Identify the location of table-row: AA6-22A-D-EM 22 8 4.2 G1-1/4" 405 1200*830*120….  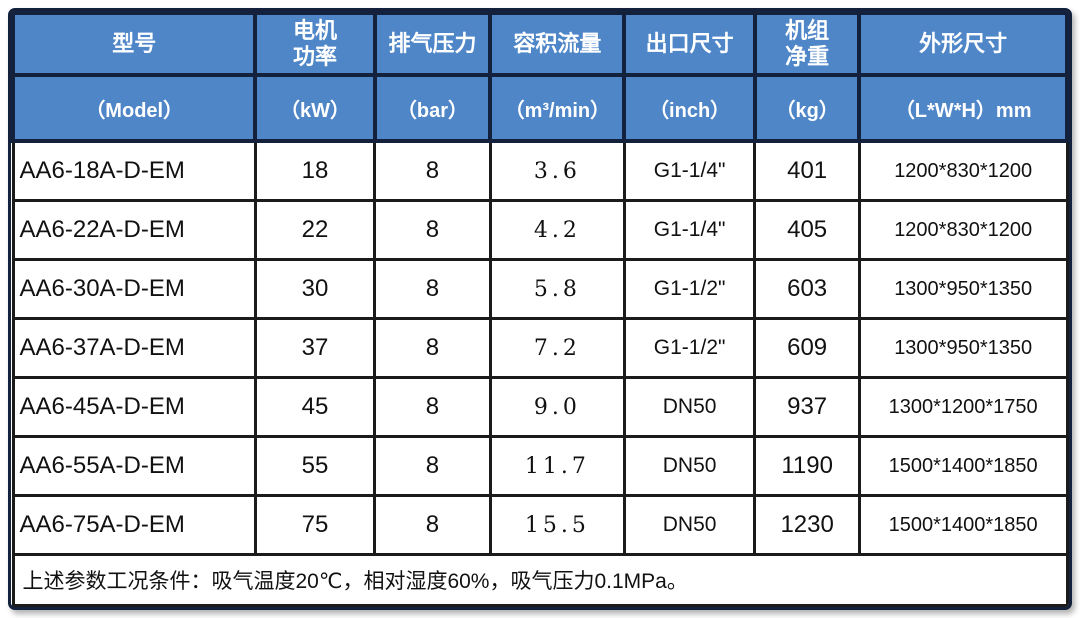
(540, 230).